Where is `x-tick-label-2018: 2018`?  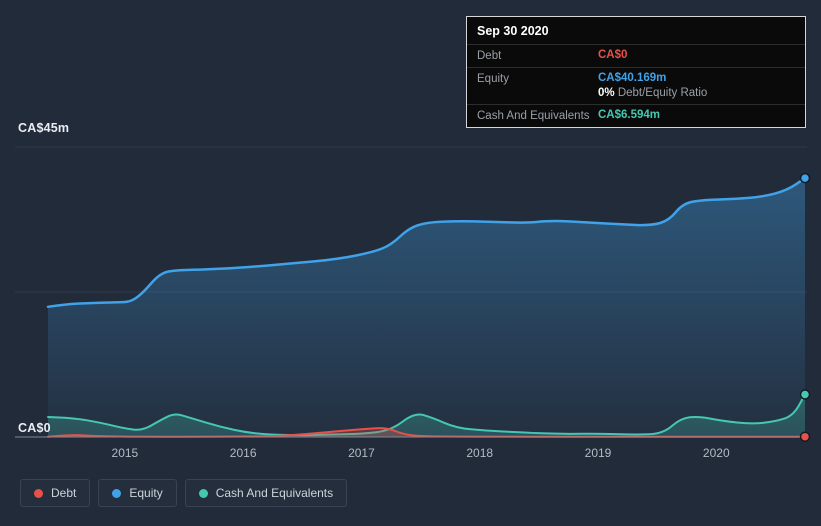 x-tick-label-2018: 2018 is located at coordinates (480, 453).